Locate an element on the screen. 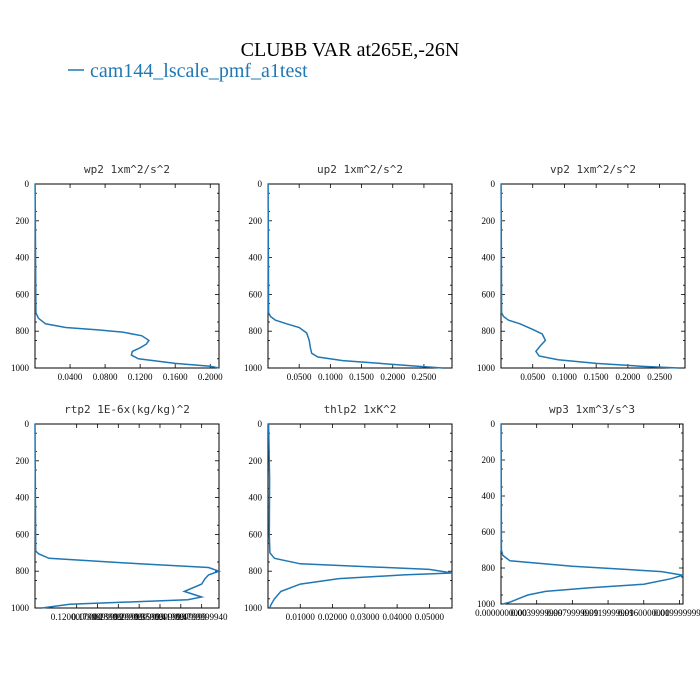 The image size is (700, 700). x-tick-label: 0.0000000000 is located at coordinates (501, 613).